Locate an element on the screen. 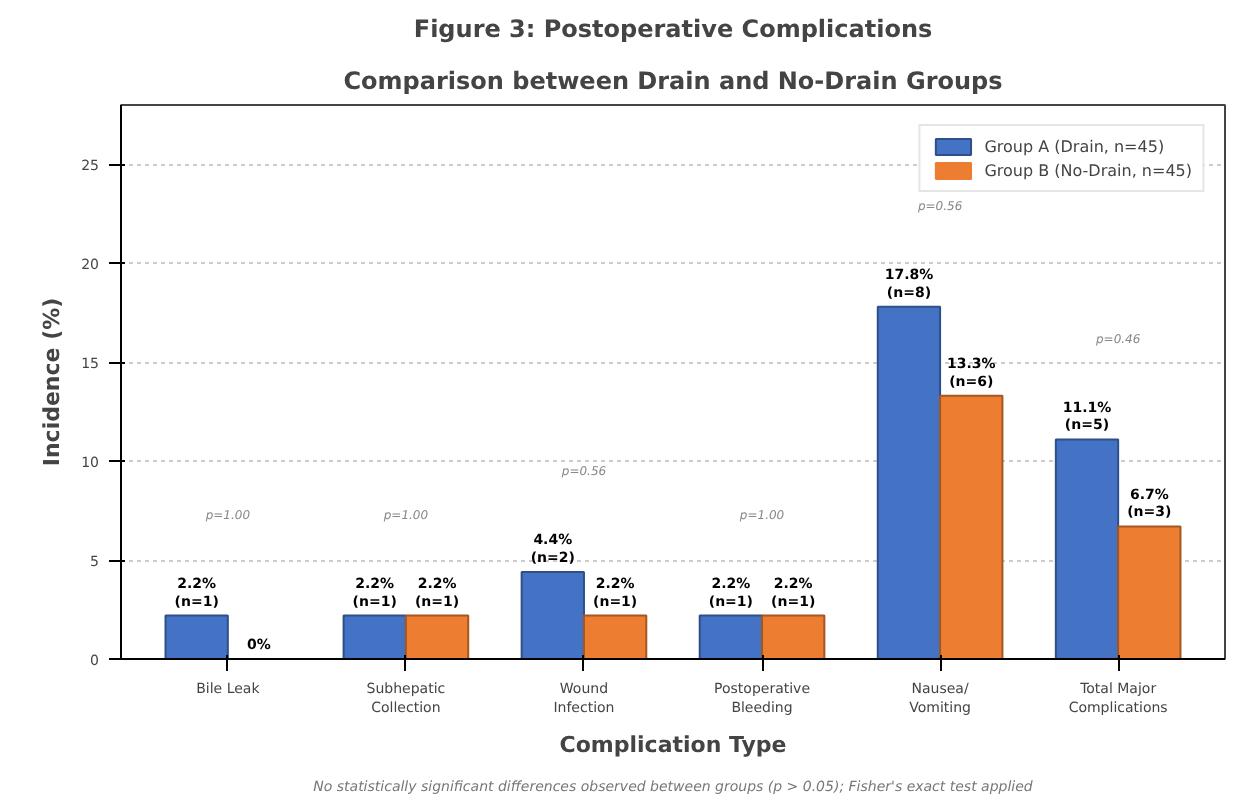 This screenshot has width=1234, height=804. y-axis-title: Incidence (%) is located at coordinates (52, 382).